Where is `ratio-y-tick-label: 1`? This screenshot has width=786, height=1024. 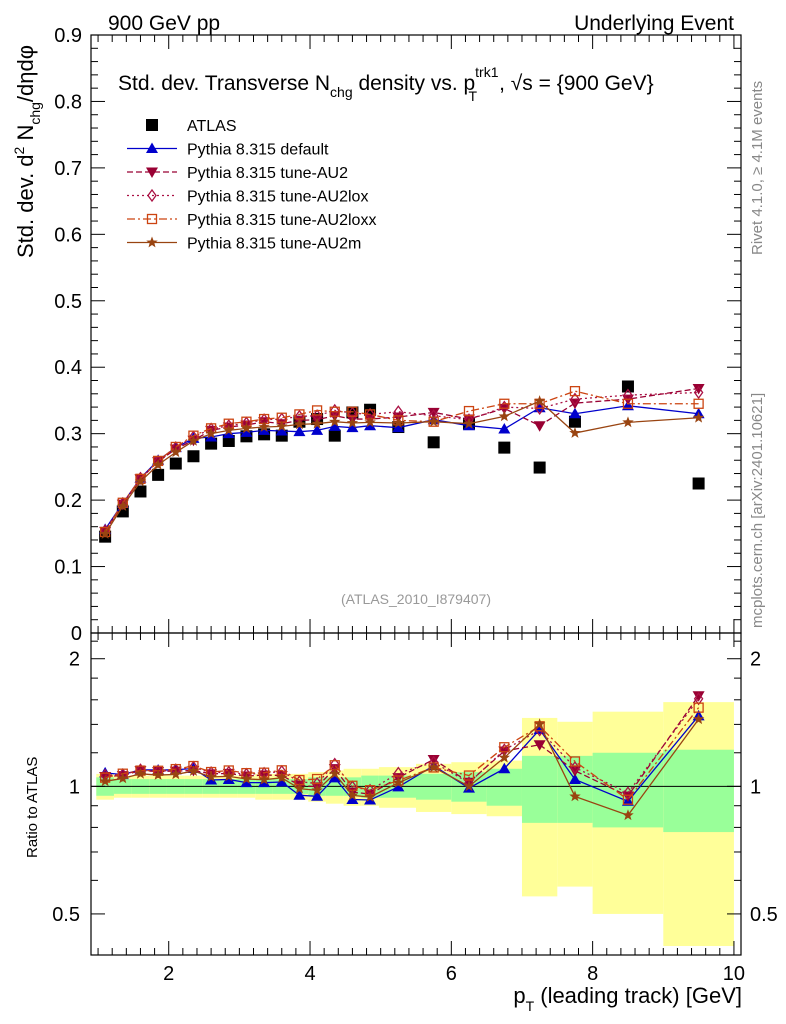 ratio-y-tick-label: 1 is located at coordinates (74, 787).